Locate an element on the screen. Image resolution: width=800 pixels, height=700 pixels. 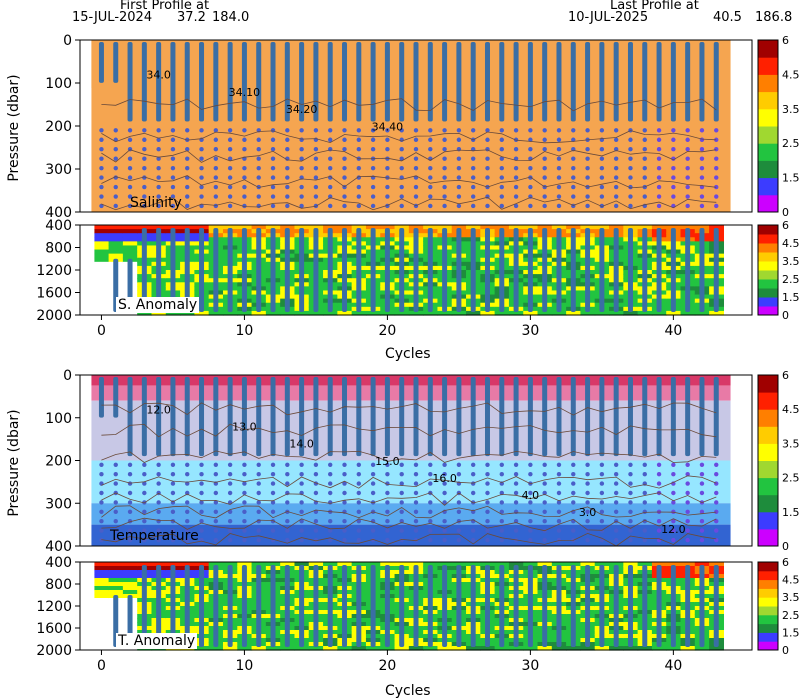
y-tick-label: 100 is located at coordinates (58, 84).